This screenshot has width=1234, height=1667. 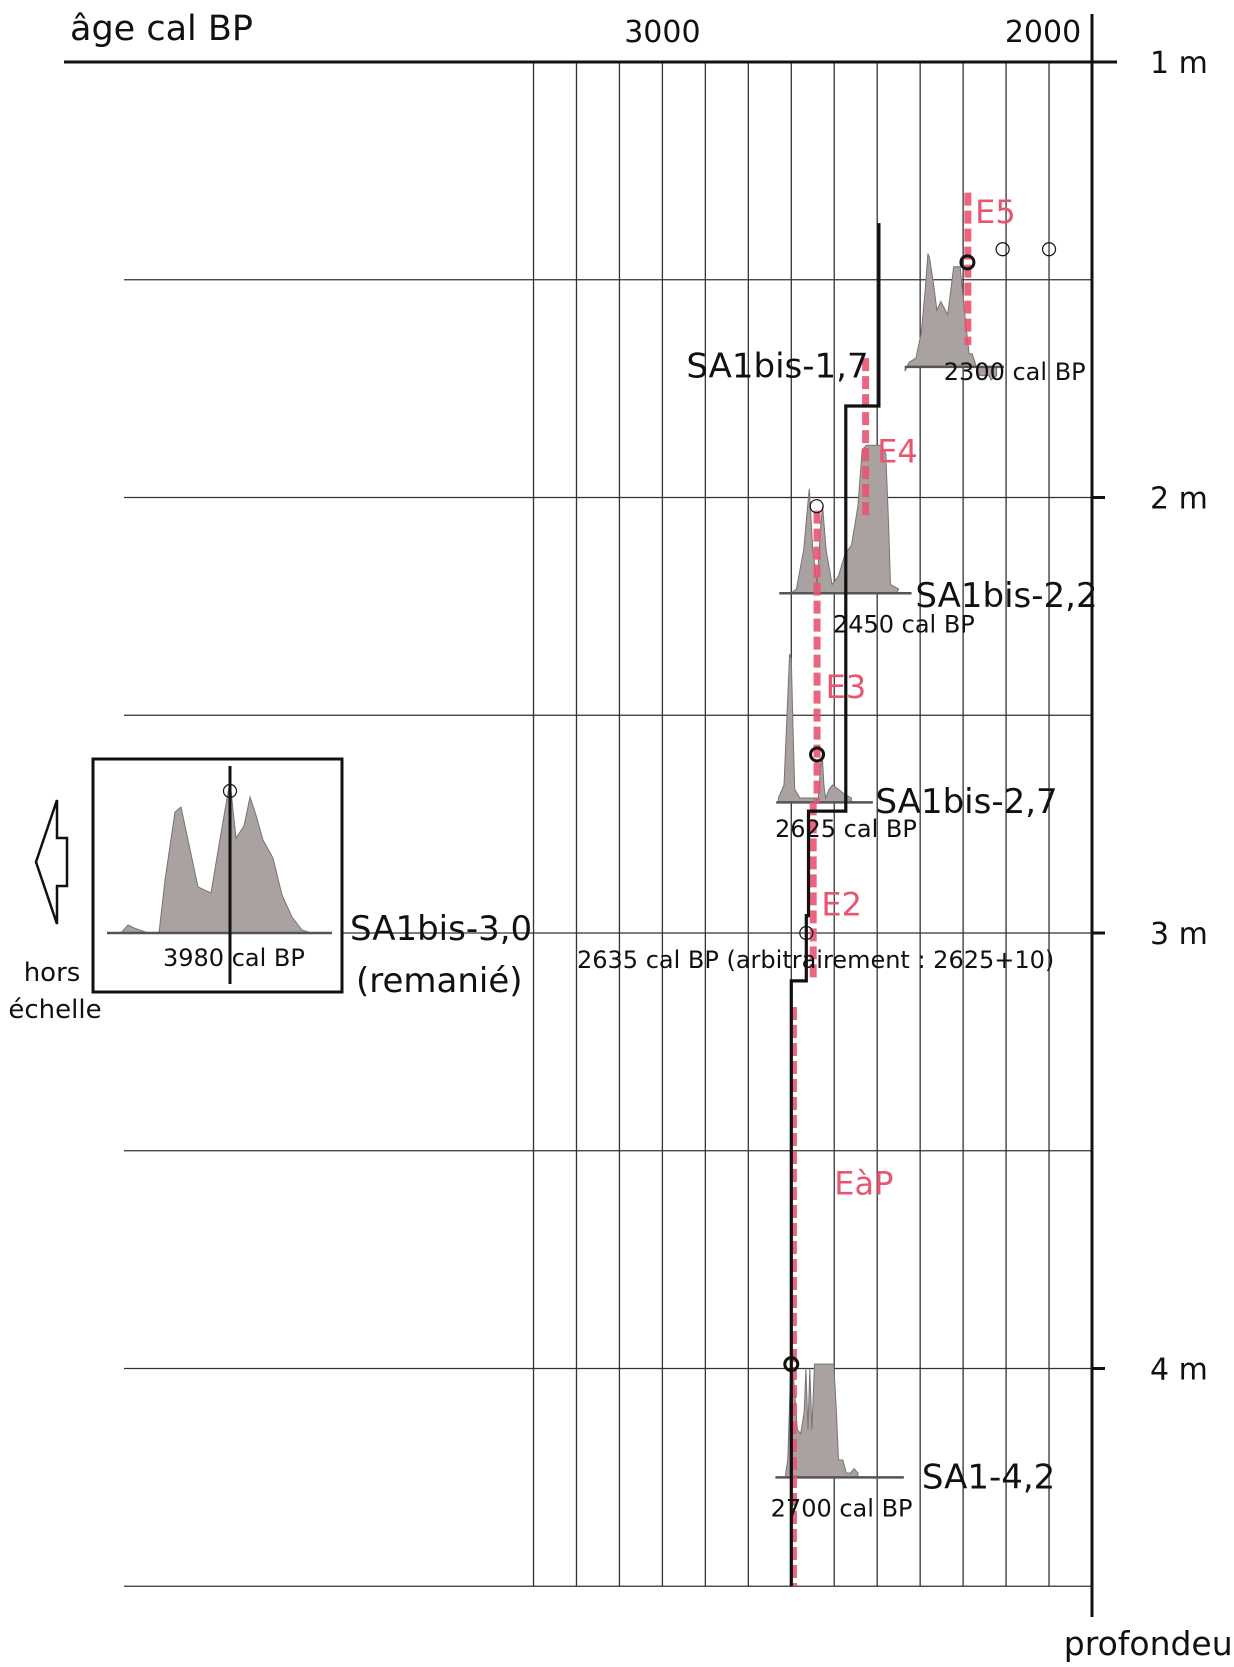 I want to click on sample-label: SA1bis-2,7, so click(x=966, y=802).